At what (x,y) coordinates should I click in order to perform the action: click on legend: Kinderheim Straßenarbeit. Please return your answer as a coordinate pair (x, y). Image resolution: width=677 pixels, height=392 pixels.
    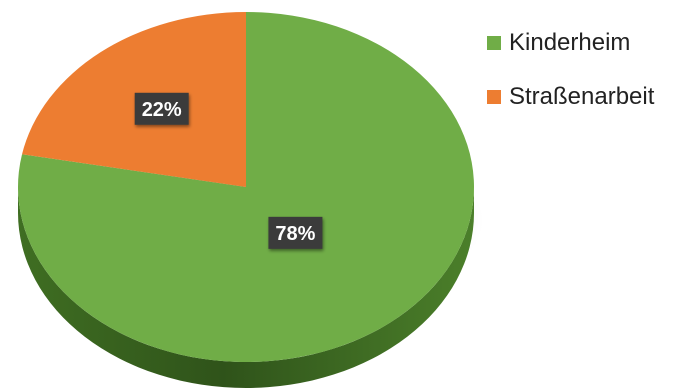
    Looking at the image, I should click on (570, 82).